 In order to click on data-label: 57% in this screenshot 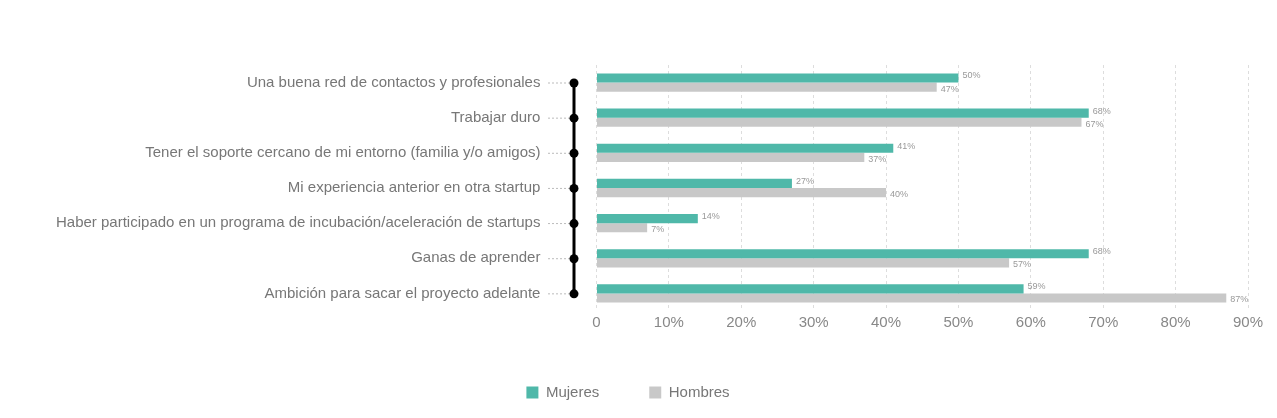, I will do `click(1022, 264)`.